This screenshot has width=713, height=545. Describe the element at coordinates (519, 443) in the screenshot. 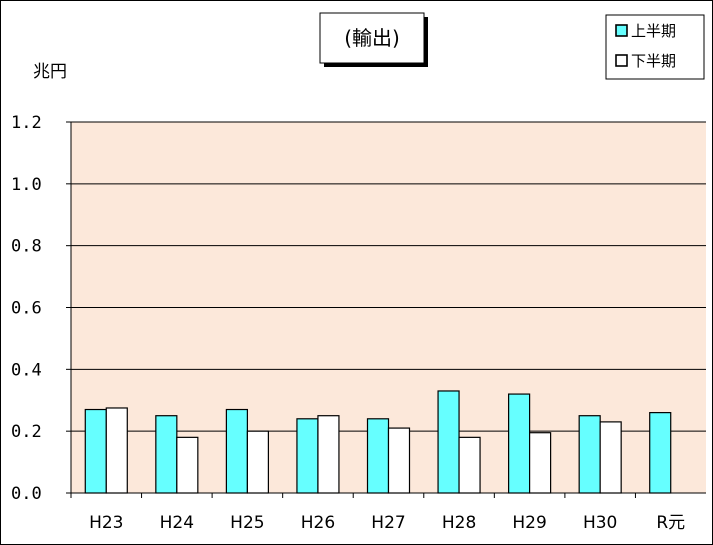

I see `bar-first-half-H29` at that location.